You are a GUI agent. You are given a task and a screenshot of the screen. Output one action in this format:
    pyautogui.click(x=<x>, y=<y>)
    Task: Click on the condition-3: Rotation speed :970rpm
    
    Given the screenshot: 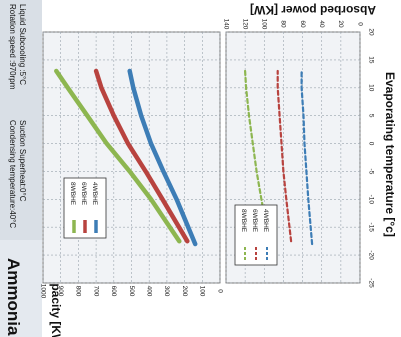 What is the action you would take?
    pyautogui.click(x=12, y=47)
    